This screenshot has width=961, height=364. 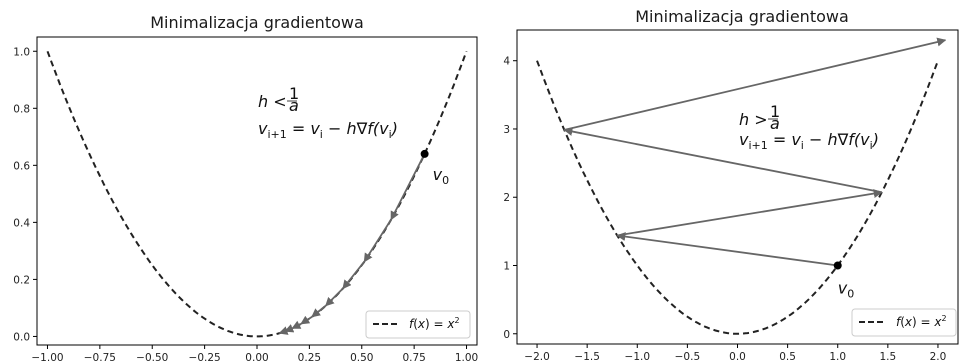 I want to click on y-tick-label: 1, so click(x=506, y=267).